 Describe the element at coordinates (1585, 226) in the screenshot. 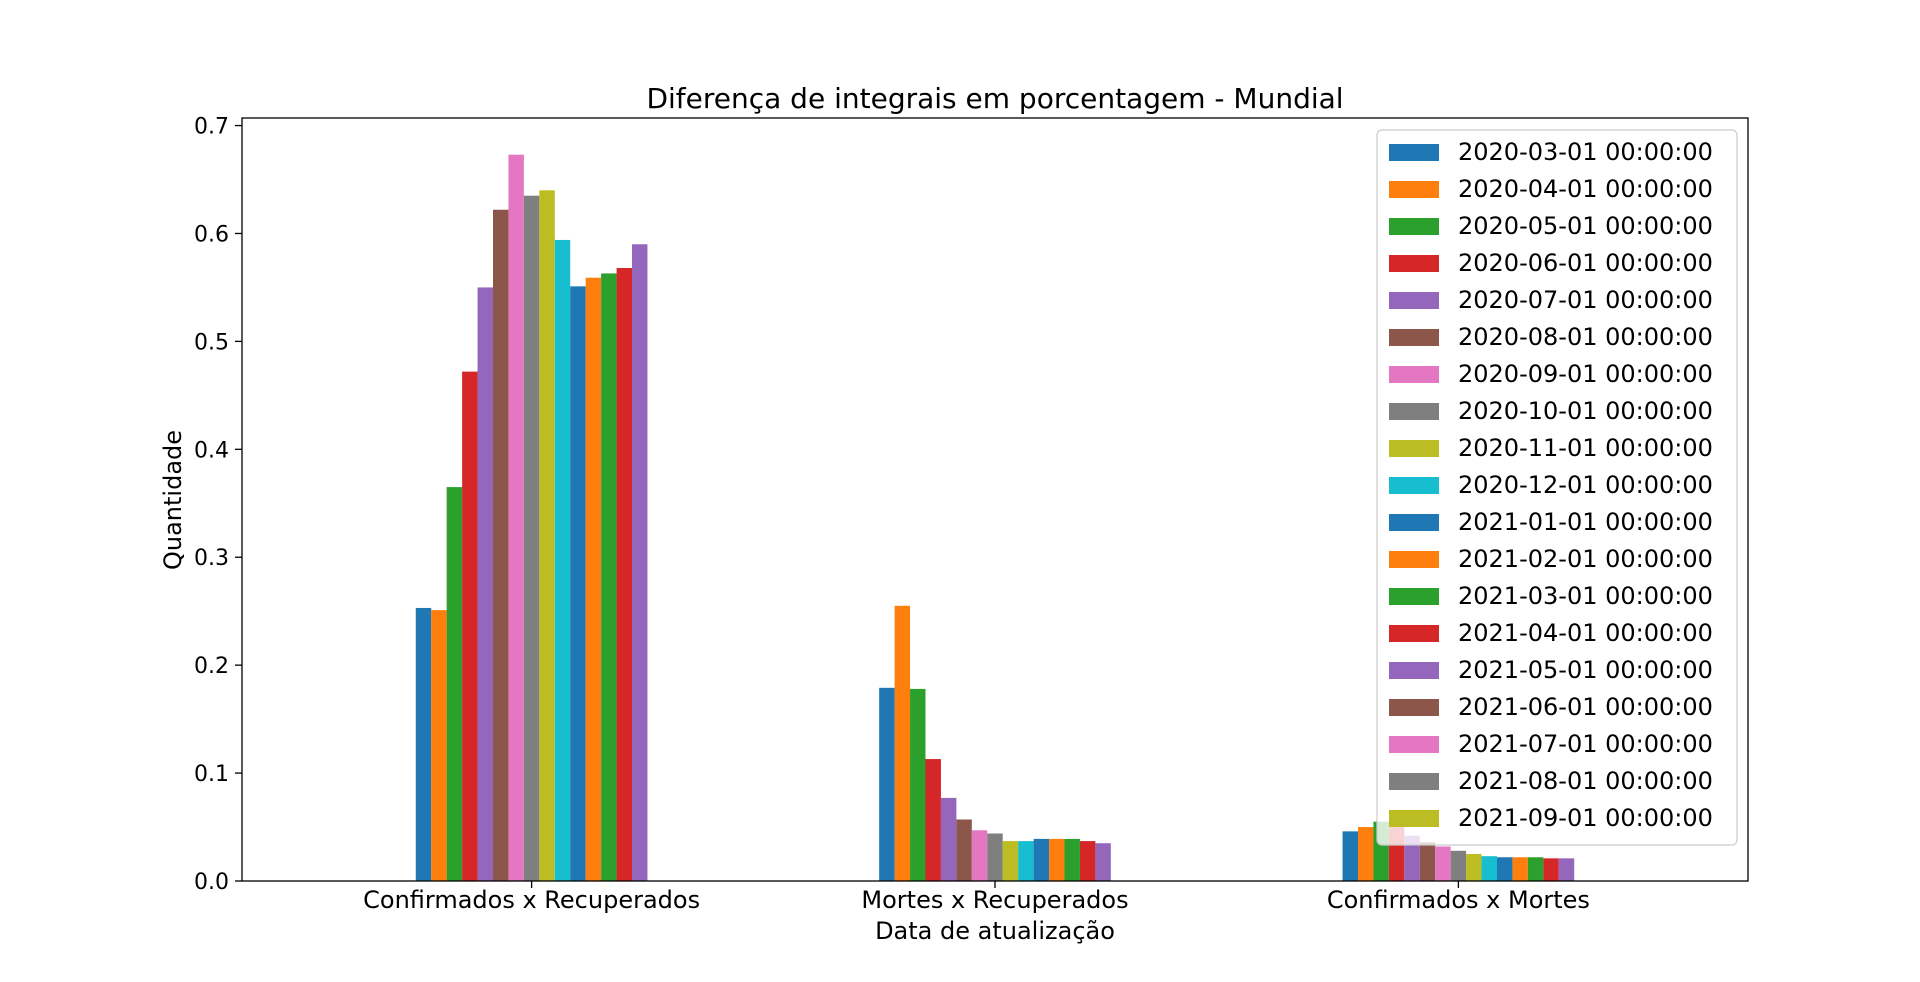

I see `legend-entry-label: 2020-05-01 00:00:00` at that location.